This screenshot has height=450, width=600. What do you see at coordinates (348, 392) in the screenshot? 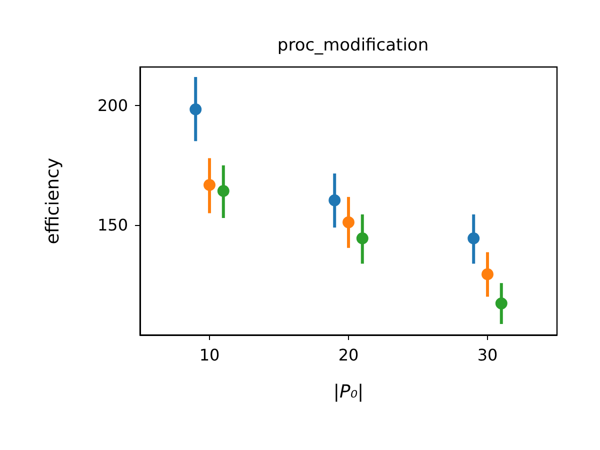
I see `x-axis-title: |P₀|` at bounding box center [348, 392].